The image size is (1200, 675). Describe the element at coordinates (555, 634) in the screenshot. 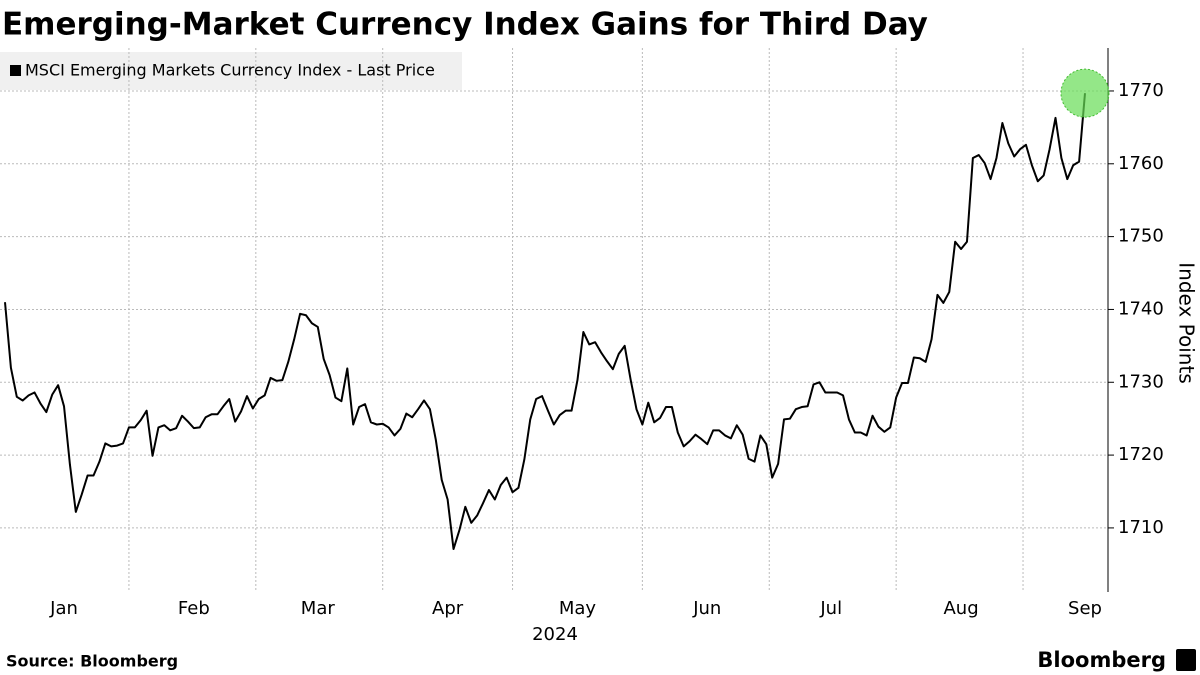

I see `x-axis-label: 2024` at that location.